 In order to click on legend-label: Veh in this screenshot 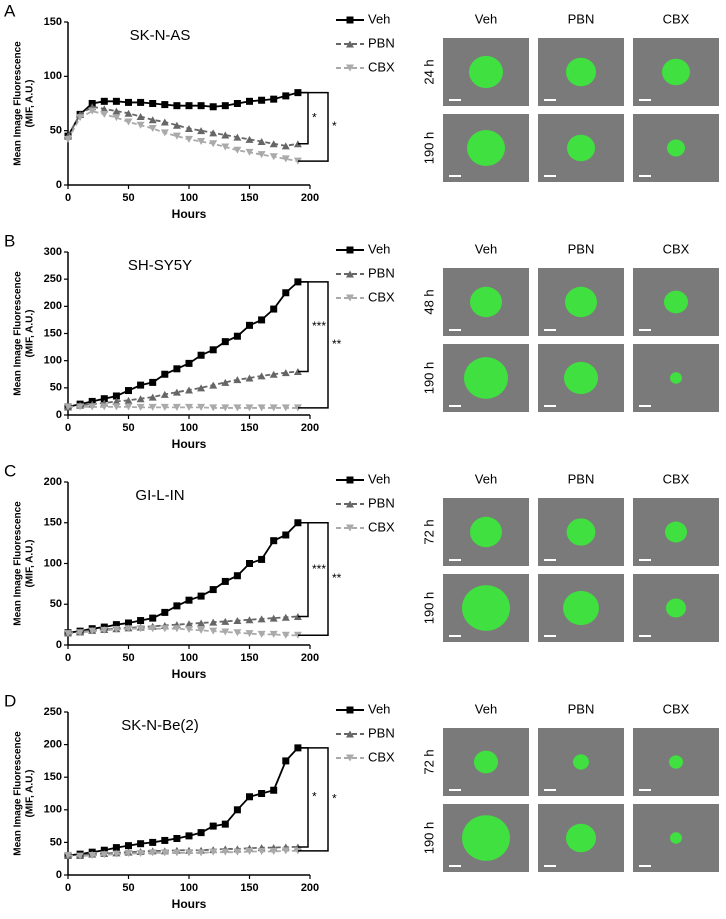, I will do `click(379, 248)`.